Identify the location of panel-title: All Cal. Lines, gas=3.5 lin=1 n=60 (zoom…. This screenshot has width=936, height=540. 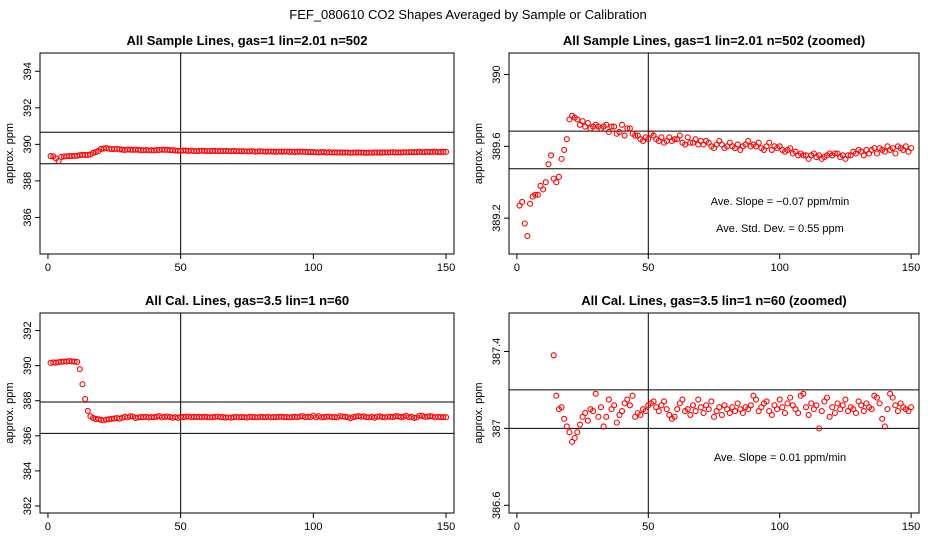
(714, 300).